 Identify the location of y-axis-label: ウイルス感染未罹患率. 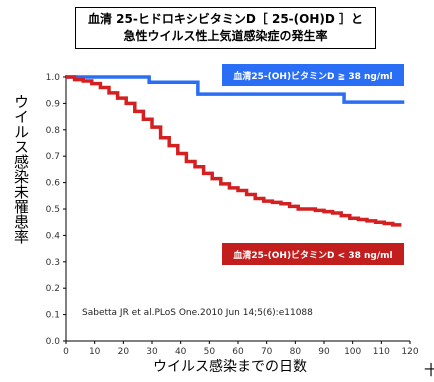
(21, 169).